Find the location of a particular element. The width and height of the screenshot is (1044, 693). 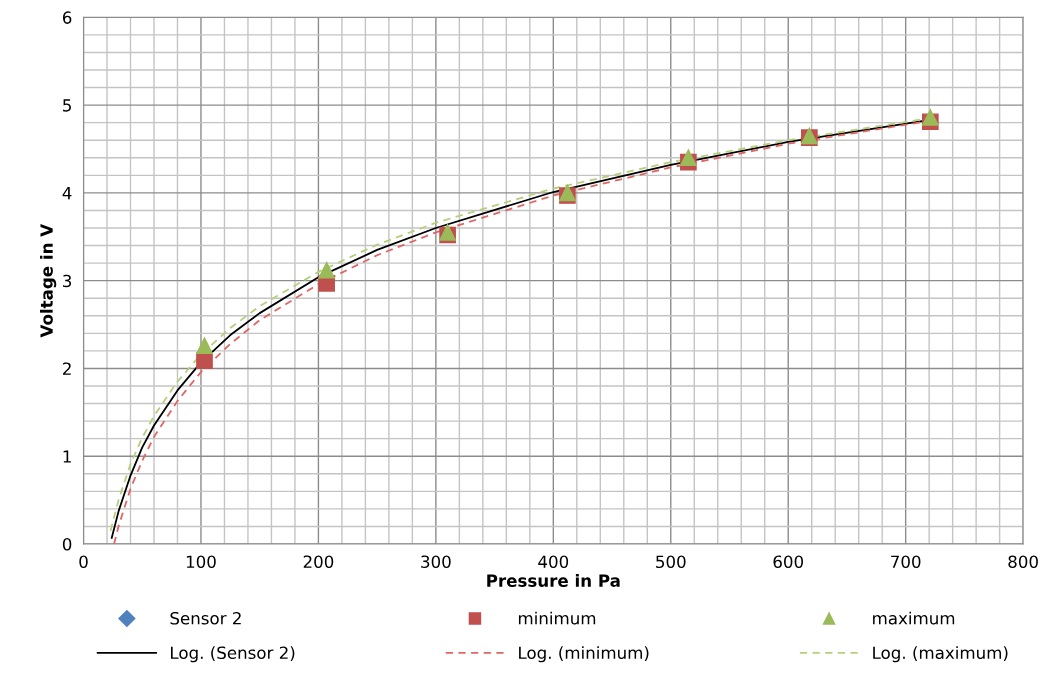

x-tick-label: 0 is located at coordinates (83, 562).